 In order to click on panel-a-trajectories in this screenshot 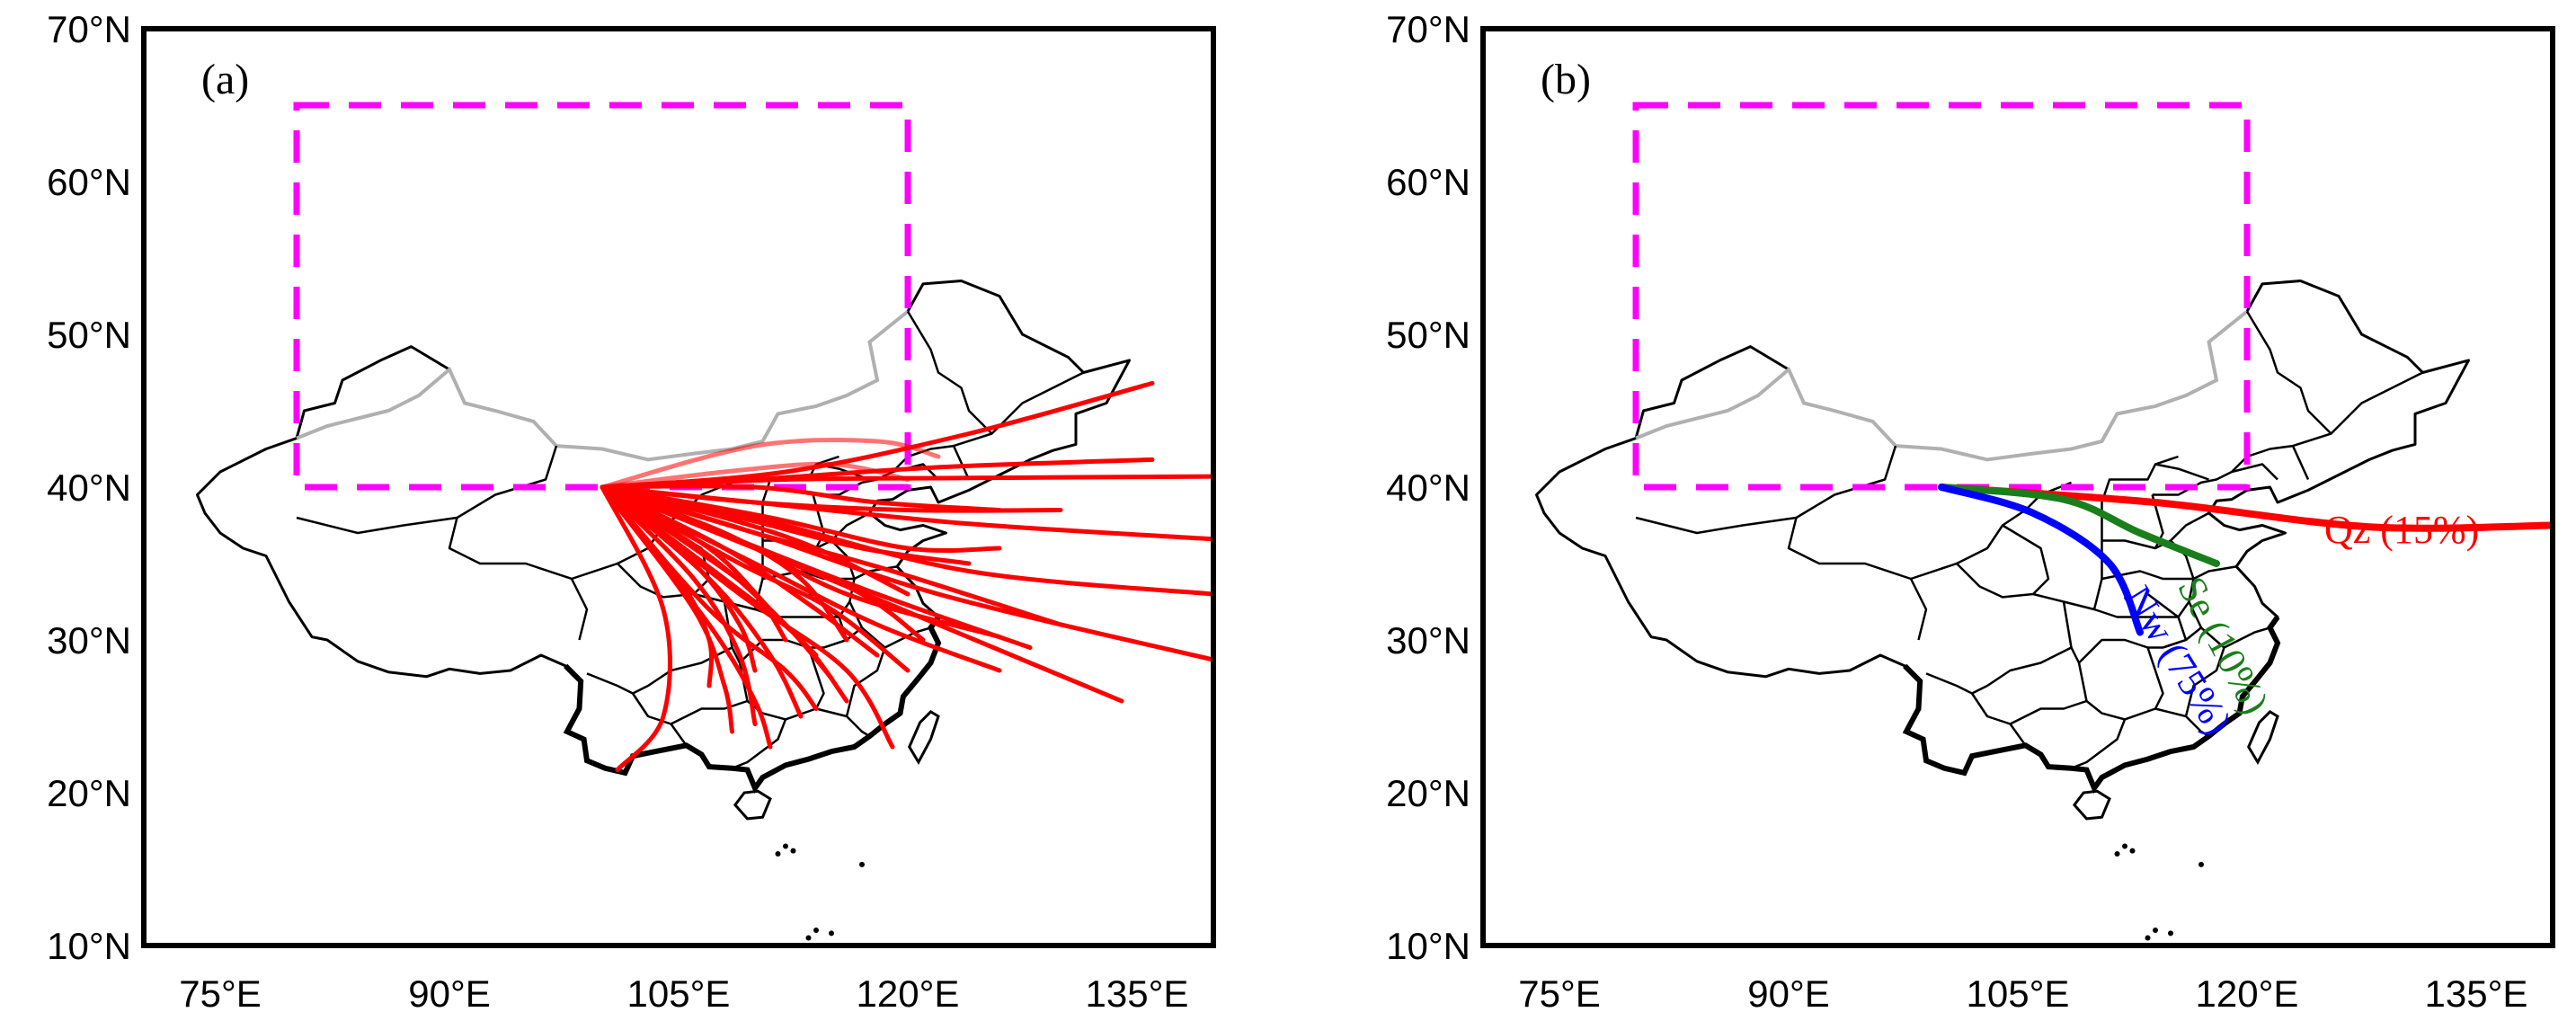, I will do `click(906, 576)`.